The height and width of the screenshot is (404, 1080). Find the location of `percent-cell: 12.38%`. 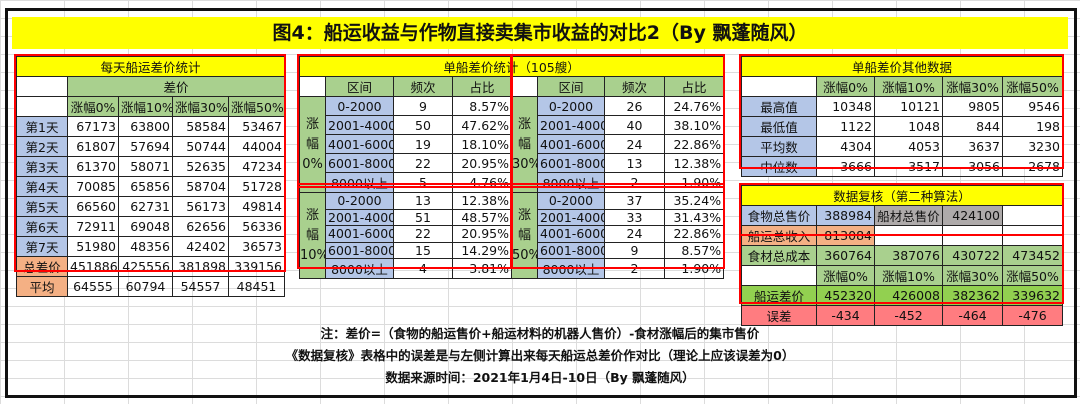

percent-cell: 12.38% is located at coordinates (694, 163).